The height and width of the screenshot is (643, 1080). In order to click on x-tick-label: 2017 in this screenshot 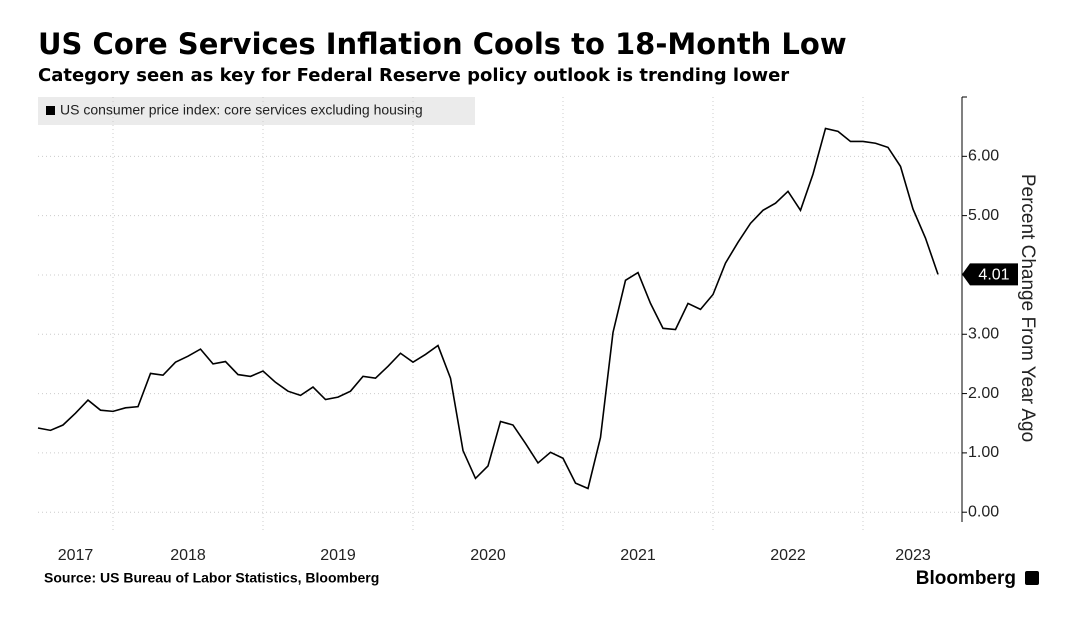, I will do `click(76, 555)`.